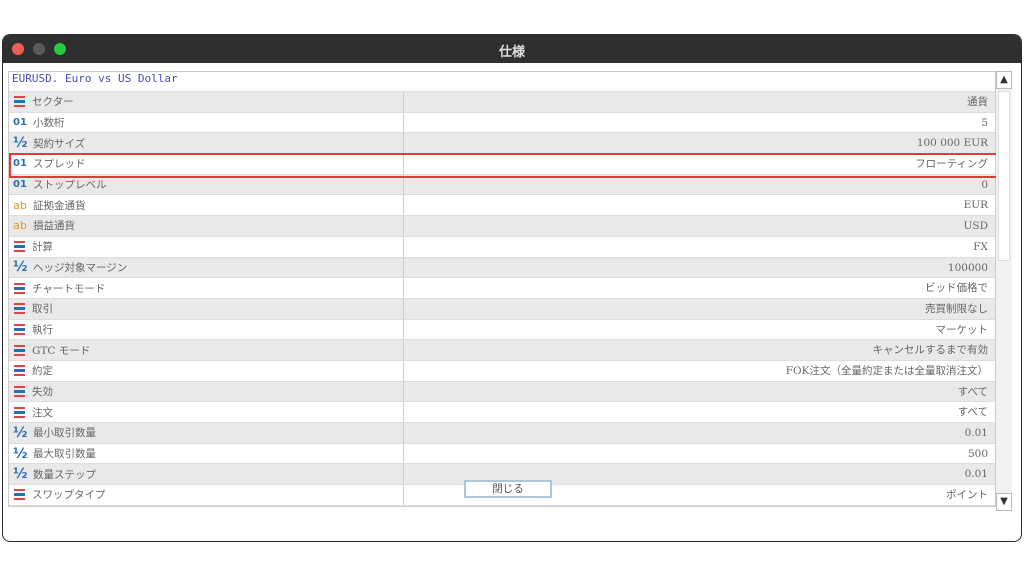 This screenshot has width=1024, height=576. I want to click on property-cell: 01 スプレッド, so click(206, 164).